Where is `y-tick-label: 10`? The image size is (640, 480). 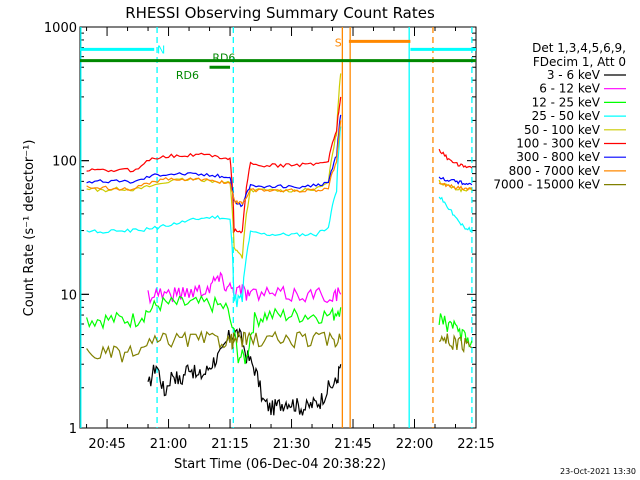 y-tick-label: 10 is located at coordinates (68, 295).